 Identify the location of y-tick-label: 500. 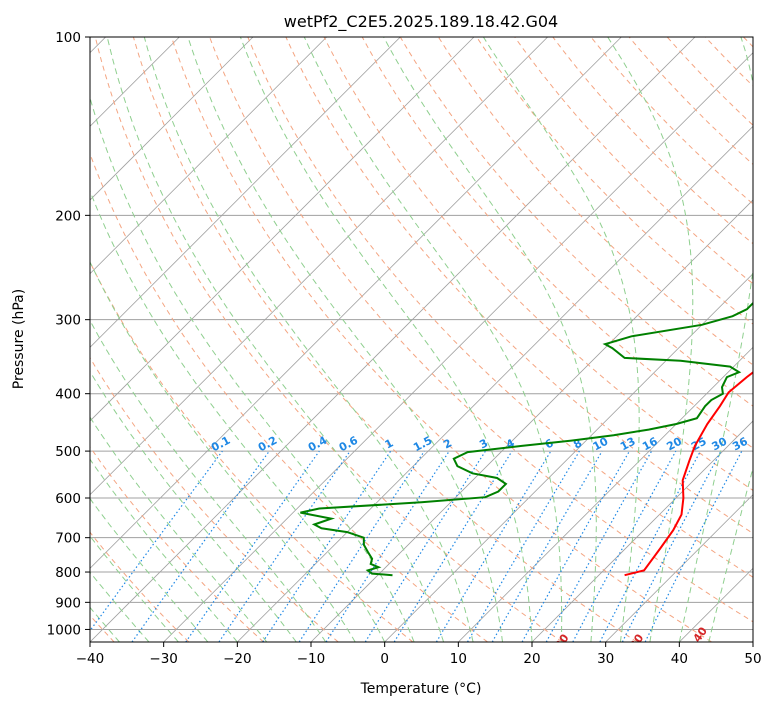
(68, 452).